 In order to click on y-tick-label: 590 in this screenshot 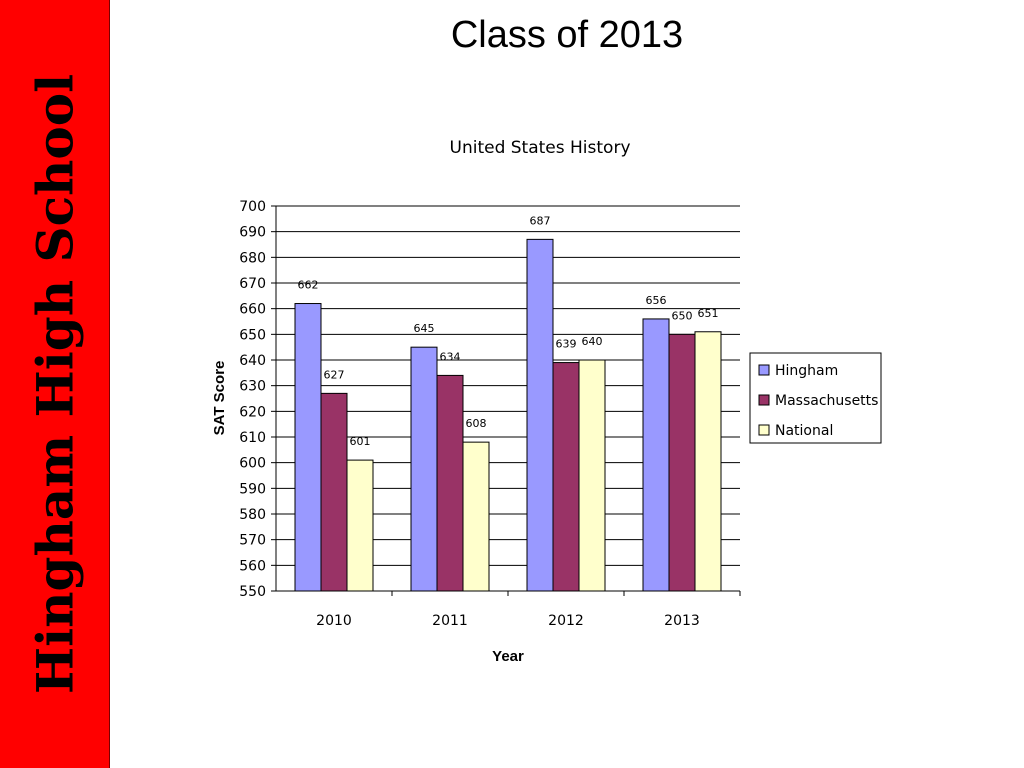, I will do `click(252, 489)`.